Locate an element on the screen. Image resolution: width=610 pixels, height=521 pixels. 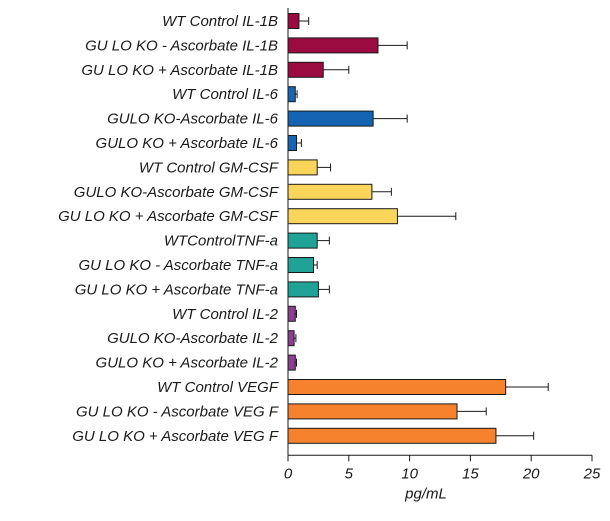
category-label: GU LO KO + Ascorbate IL-1B is located at coordinates (179, 70).